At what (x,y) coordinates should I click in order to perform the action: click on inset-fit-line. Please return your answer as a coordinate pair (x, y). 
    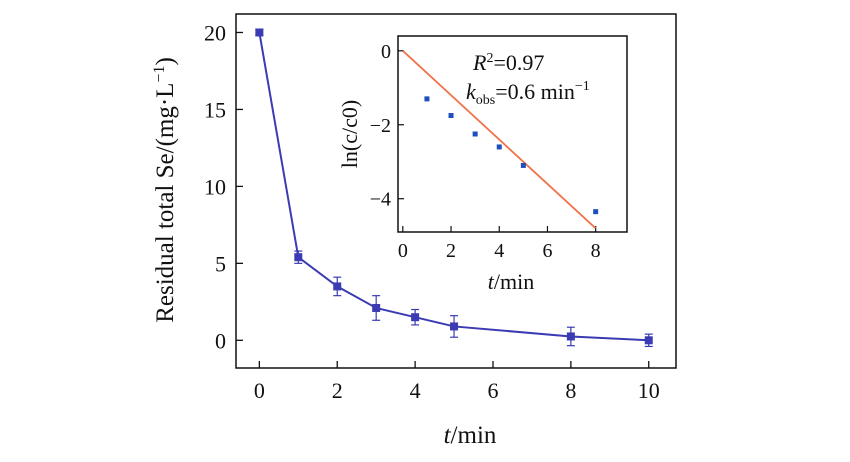
    Looking at the image, I should click on (499, 139).